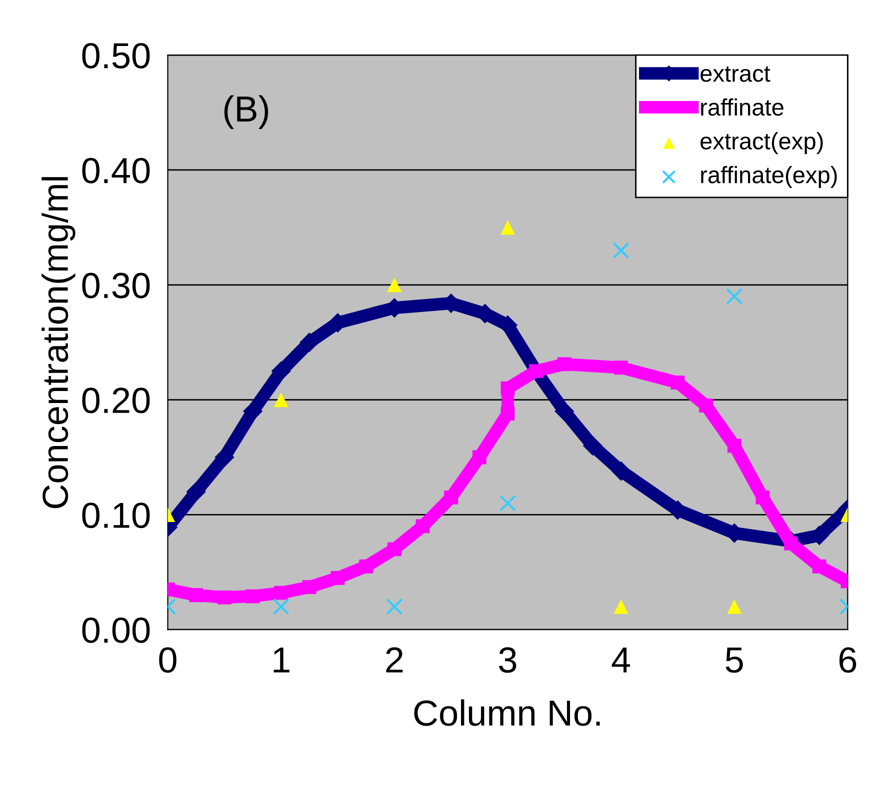 This screenshot has width=883, height=787. What do you see at coordinates (116, 630) in the screenshot?
I see `y-tick-label: 0.00` at bounding box center [116, 630].